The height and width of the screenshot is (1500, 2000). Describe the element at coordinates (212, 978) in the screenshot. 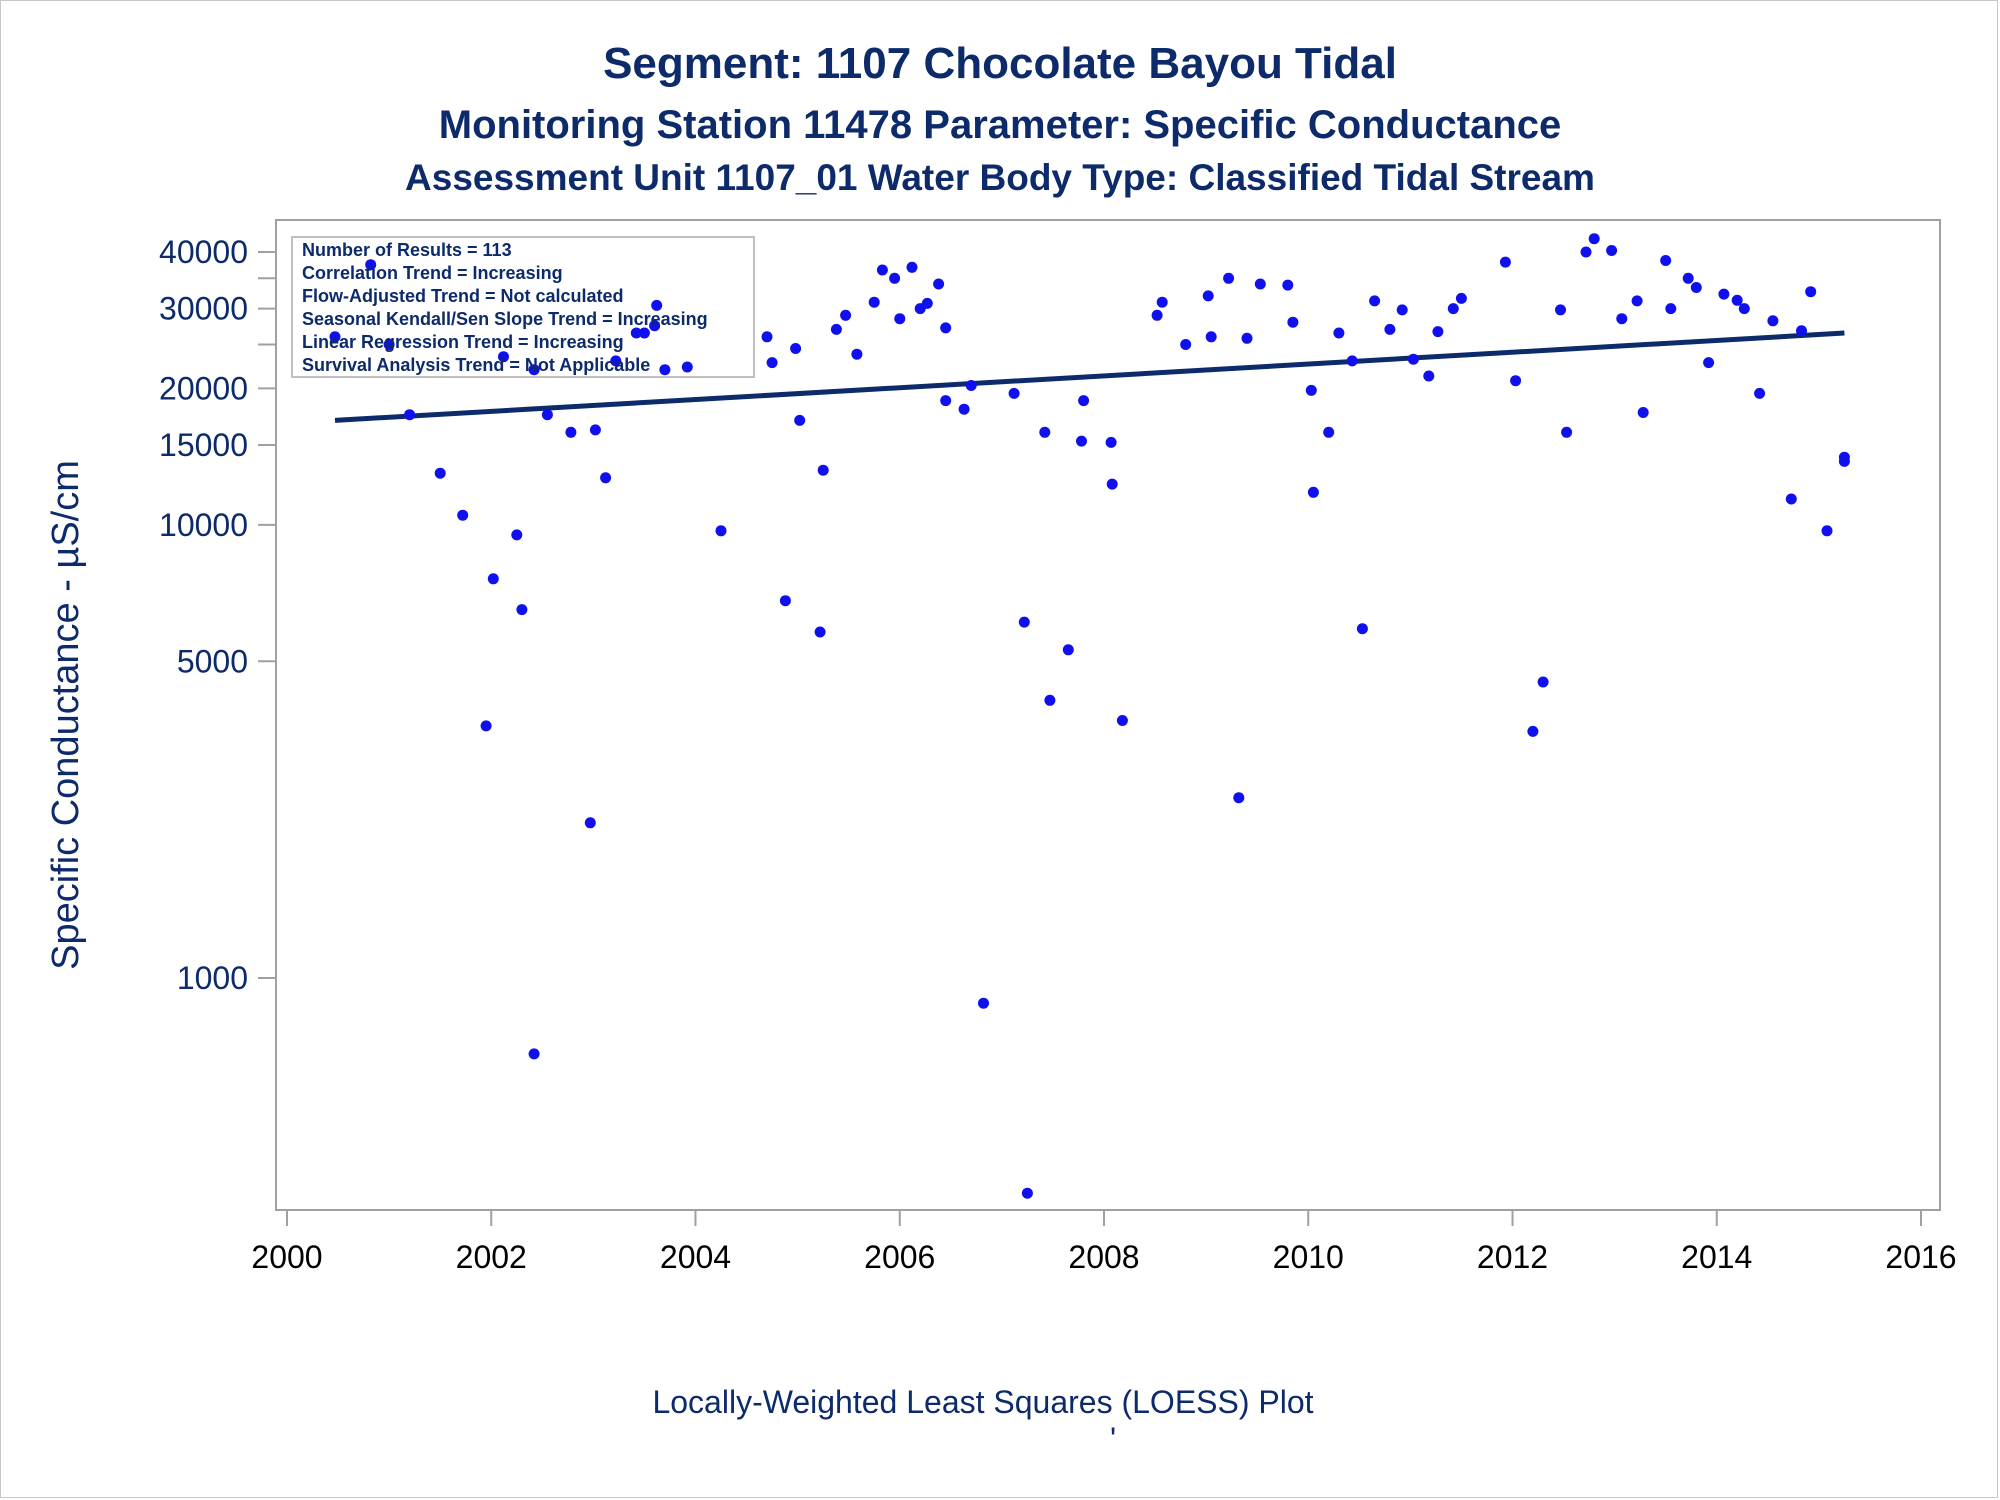

I see `y-tick-label: 1000` at that location.